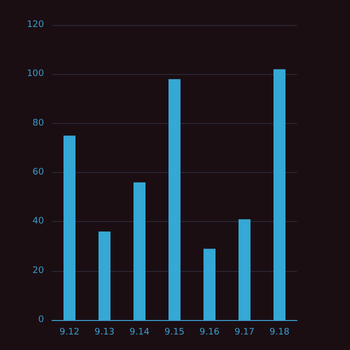 This screenshot has height=350, width=350. I want to click on x-tick-label: 9.16, so click(209, 333).